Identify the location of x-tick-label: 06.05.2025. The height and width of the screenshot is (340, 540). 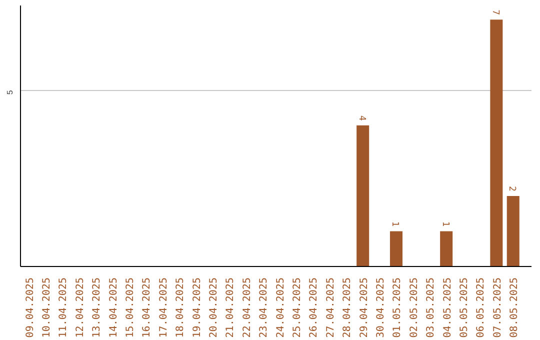
(481, 307).